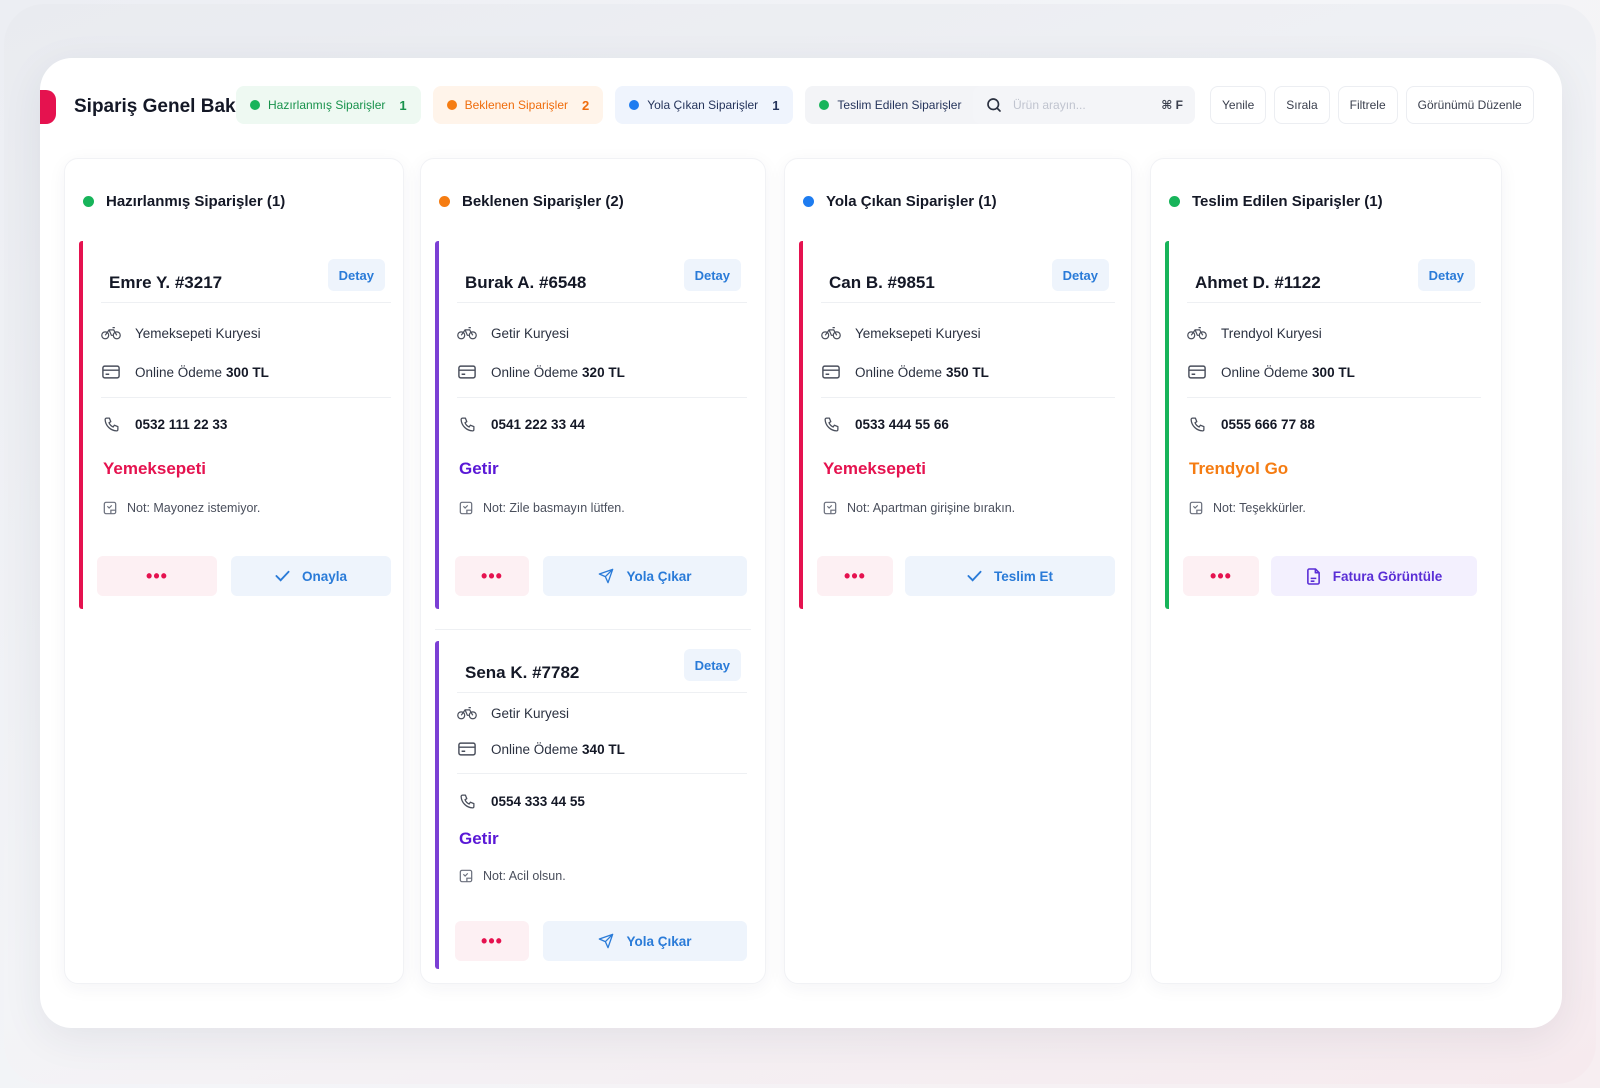  What do you see at coordinates (163, 106) in the screenshot?
I see `page-title: Sipariş Genel Bakış` at bounding box center [163, 106].